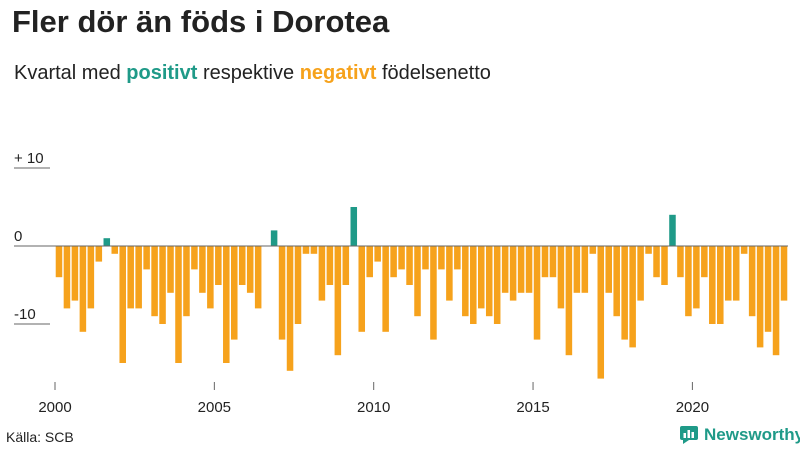 The height and width of the screenshot is (450, 800). I want to click on bar: 2018 Q3: -1, so click(648, 250).